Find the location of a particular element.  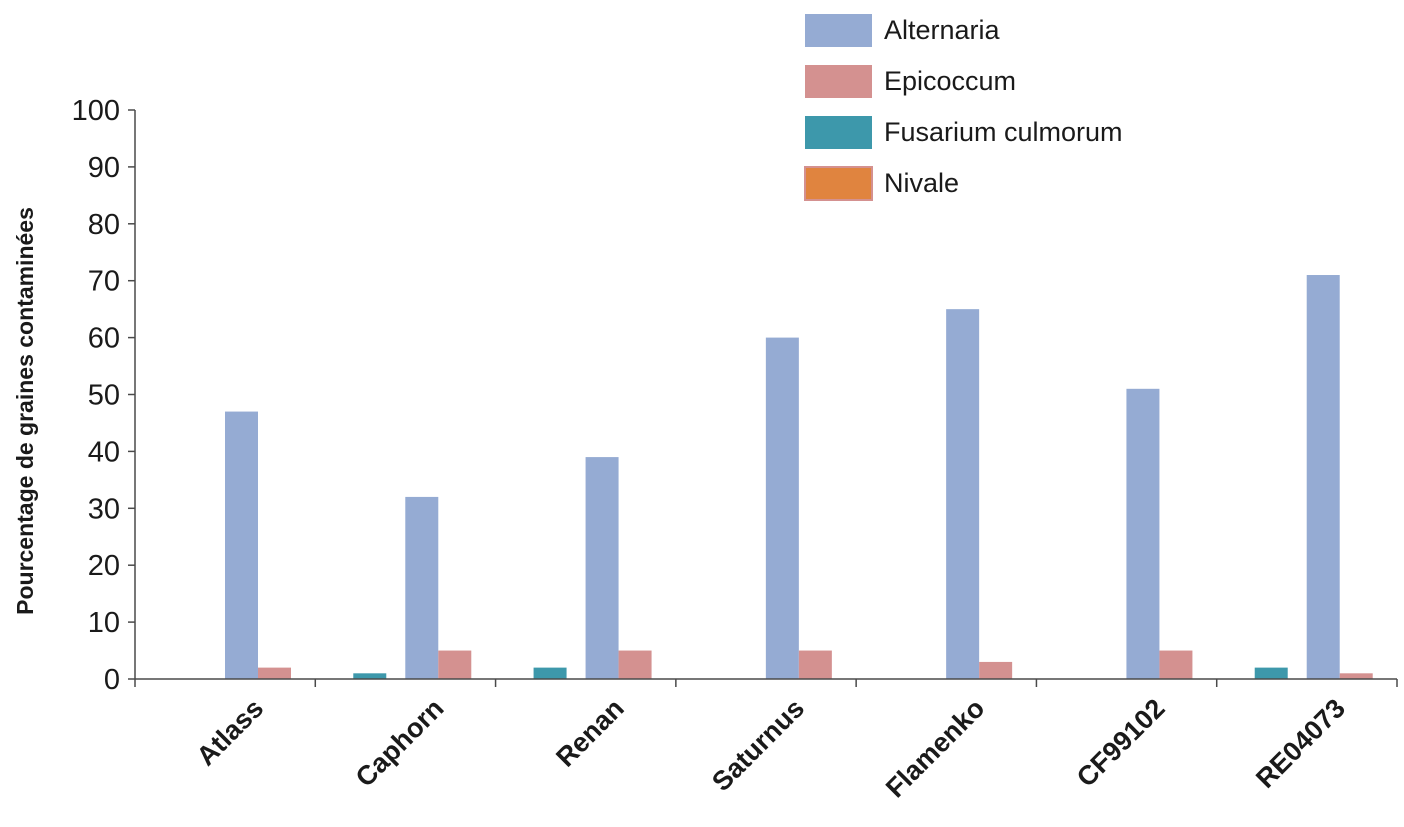

y-tick-label: 0 is located at coordinates (112, 680).